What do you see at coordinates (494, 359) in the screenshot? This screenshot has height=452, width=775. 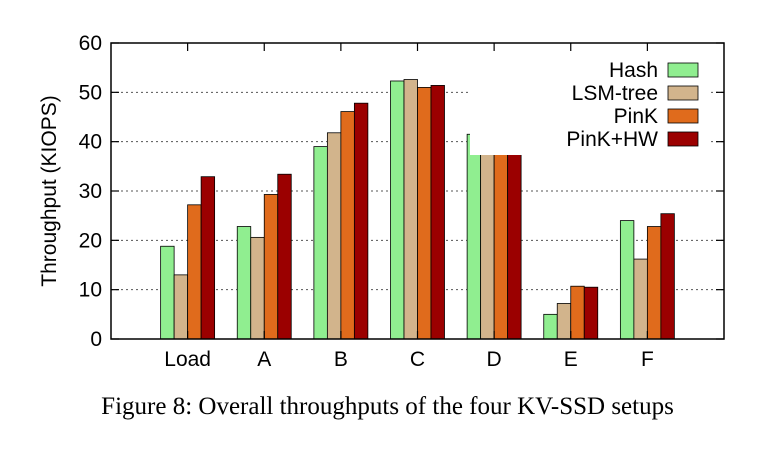 I see `x-tick-label: D` at bounding box center [494, 359].